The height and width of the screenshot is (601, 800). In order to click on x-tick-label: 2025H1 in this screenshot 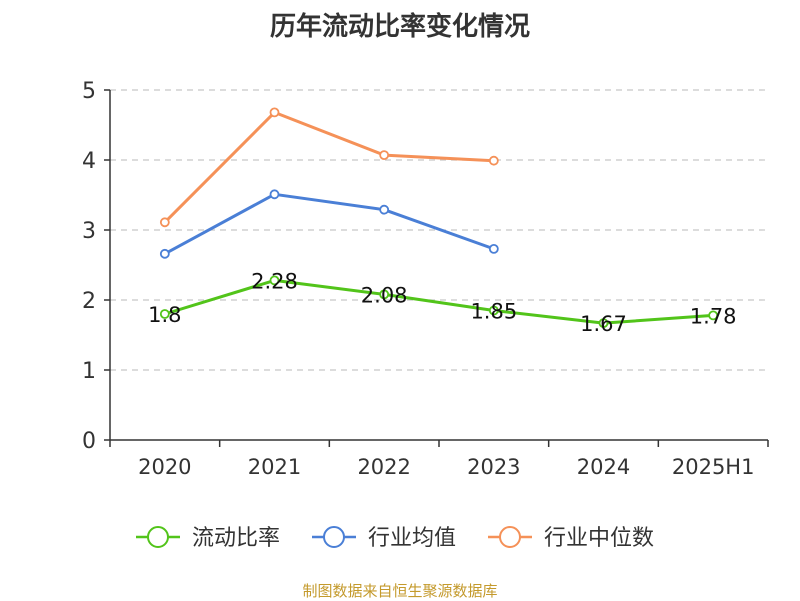, I will do `click(713, 467)`.